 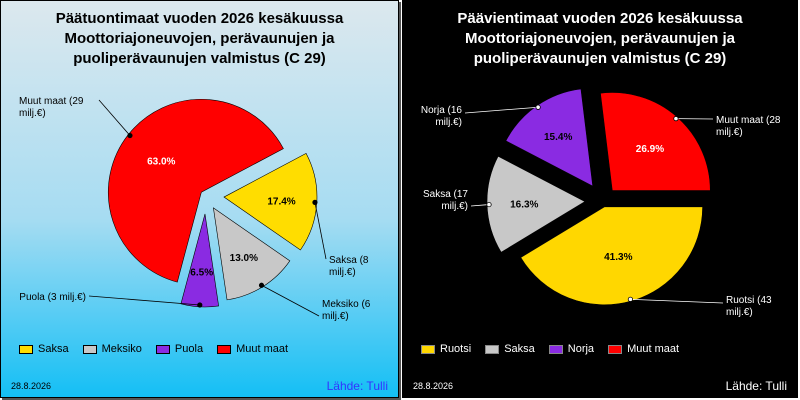 I want to click on legend-item-meksiko: Meksiko, so click(x=112, y=349).